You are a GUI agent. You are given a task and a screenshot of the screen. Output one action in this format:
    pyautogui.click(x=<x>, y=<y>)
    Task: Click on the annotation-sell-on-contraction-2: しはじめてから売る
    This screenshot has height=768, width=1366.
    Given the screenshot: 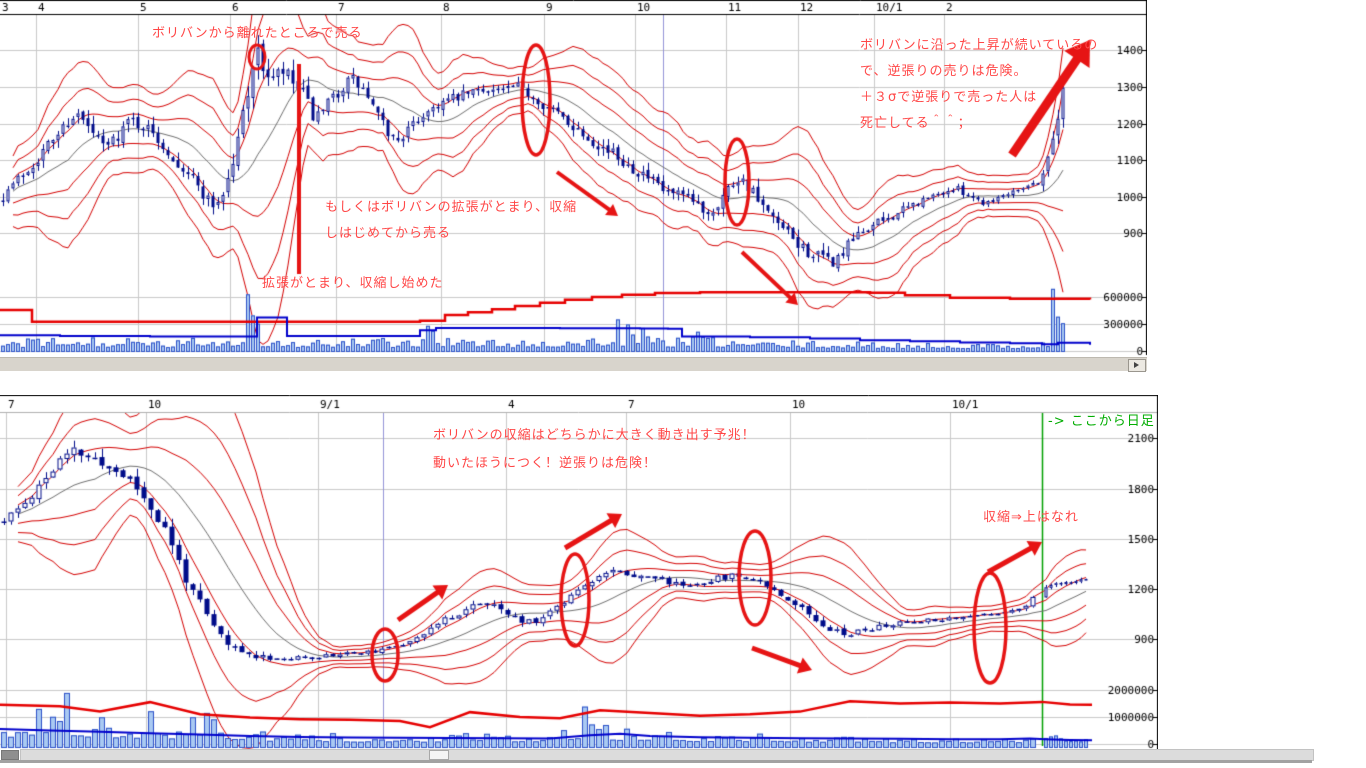 What is the action you would take?
    pyautogui.click(x=388, y=233)
    